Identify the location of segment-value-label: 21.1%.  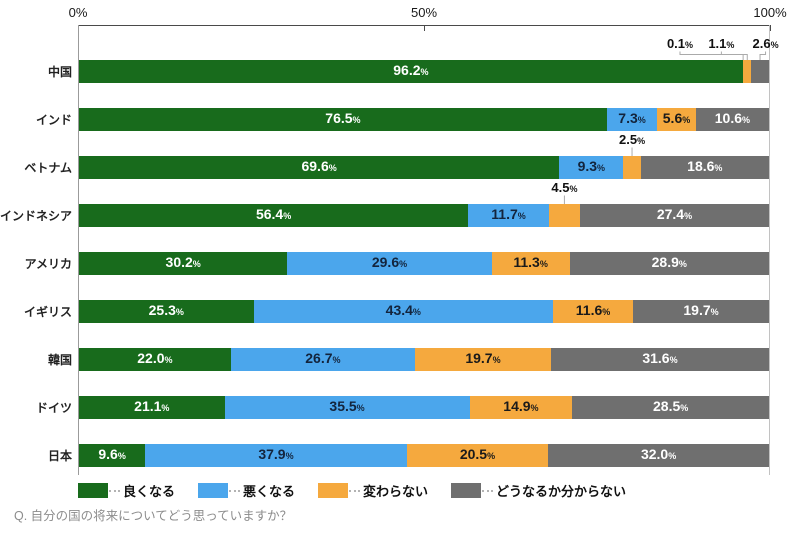
(152, 406).